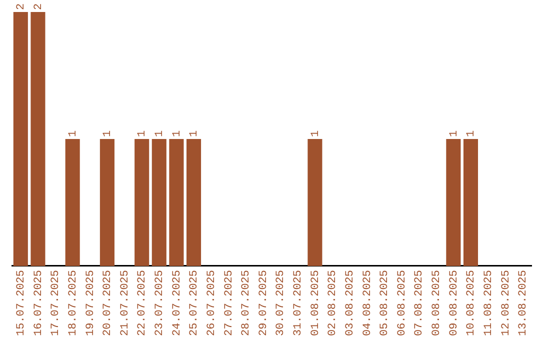 Image resolution: width=540 pixels, height=340 pixels. What do you see at coordinates (333, 303) in the screenshot?
I see `x-tick-label: 02.08.2025` at bounding box center [333, 303].